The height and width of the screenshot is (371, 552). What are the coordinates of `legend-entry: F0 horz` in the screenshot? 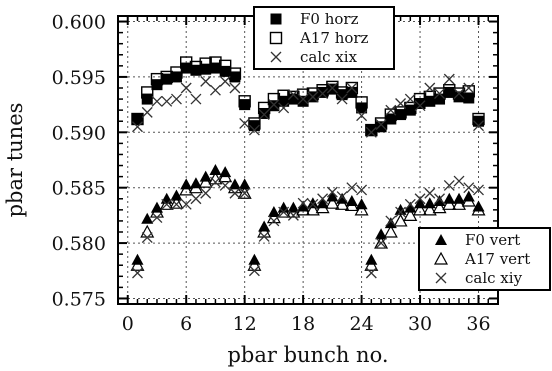 It's located at (314, 19).